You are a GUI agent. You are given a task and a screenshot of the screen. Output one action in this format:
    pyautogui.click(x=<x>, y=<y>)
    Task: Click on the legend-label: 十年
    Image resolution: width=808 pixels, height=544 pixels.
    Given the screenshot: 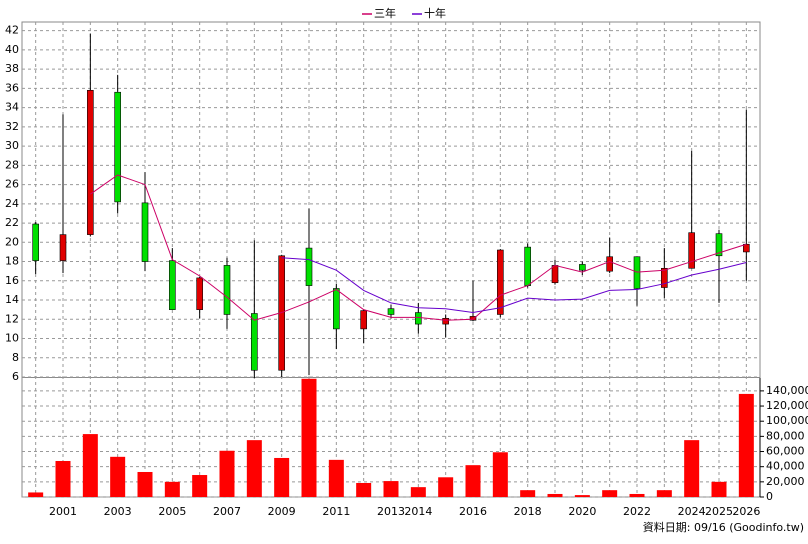 What is the action you would take?
    pyautogui.click(x=435, y=13)
    